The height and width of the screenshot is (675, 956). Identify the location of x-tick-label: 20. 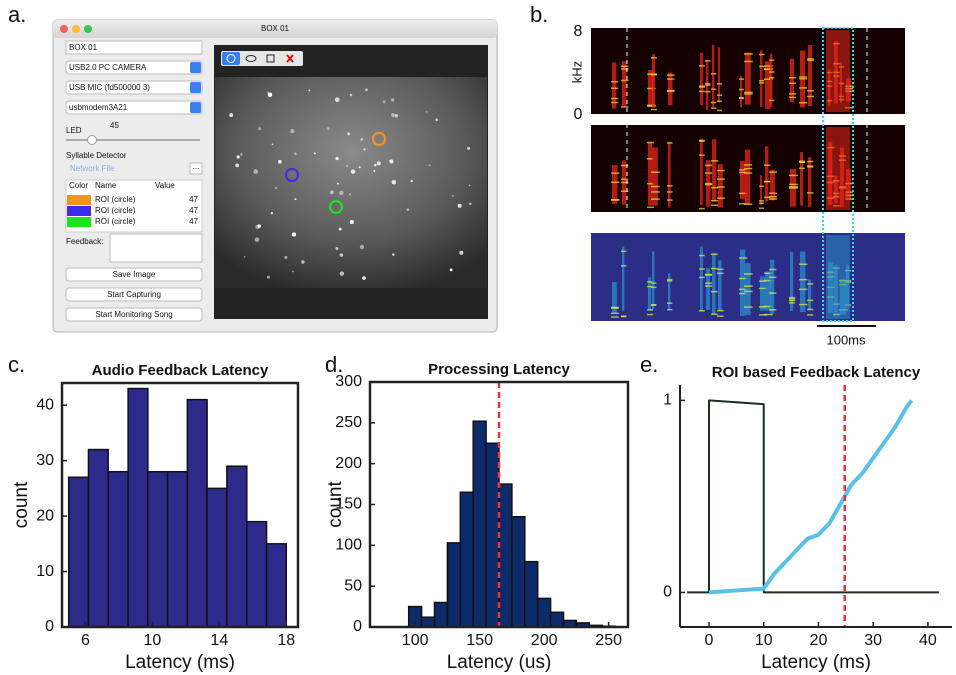
(819, 640).